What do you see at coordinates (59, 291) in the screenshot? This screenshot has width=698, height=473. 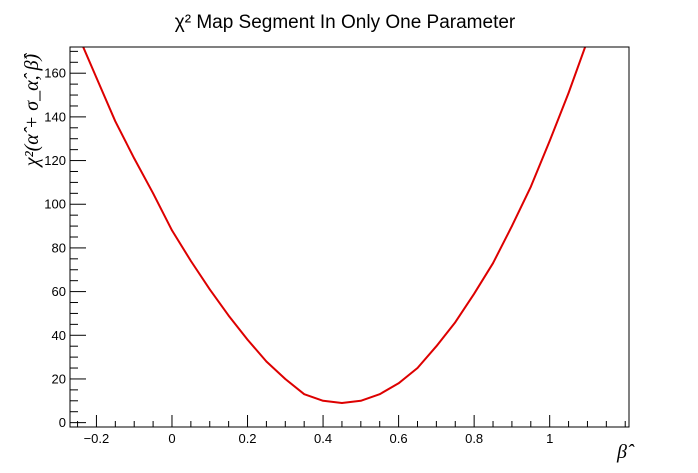 I see `y-tick-label: 60` at bounding box center [59, 291].